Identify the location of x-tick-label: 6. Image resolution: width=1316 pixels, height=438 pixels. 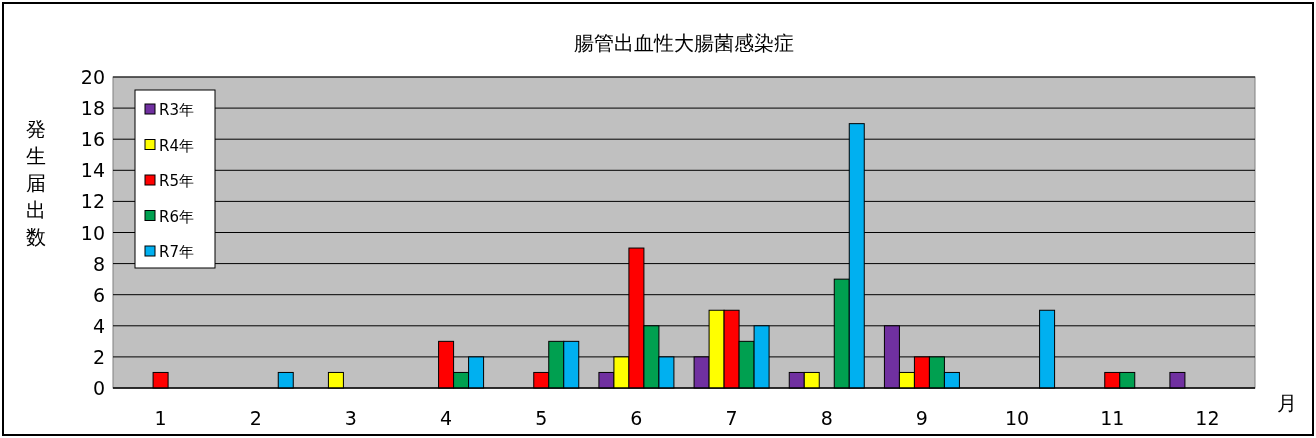
(636, 418).